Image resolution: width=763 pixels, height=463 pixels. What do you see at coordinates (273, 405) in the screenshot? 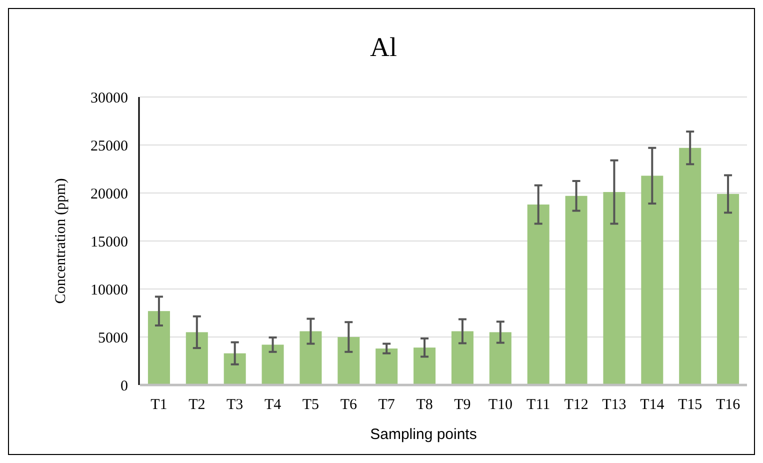
I see `x-tick-label: T4` at bounding box center [273, 405].